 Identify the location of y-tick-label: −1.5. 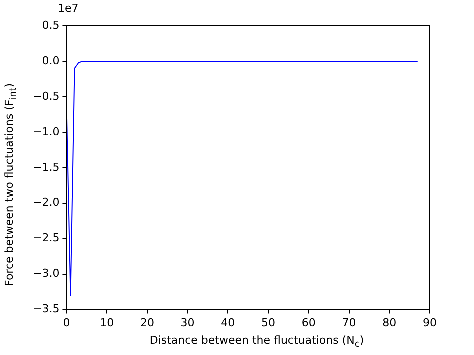
(46, 167).